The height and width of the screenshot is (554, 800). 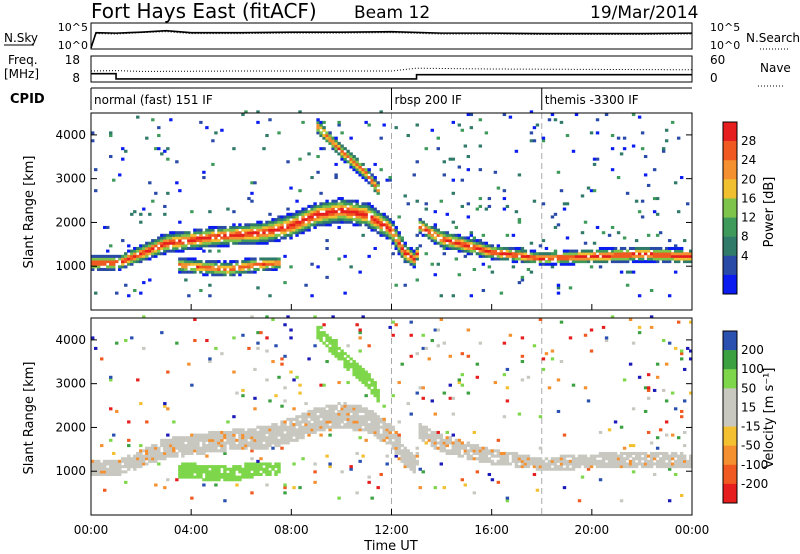 I want to click on colorbar-frame, so click(x=730, y=417).